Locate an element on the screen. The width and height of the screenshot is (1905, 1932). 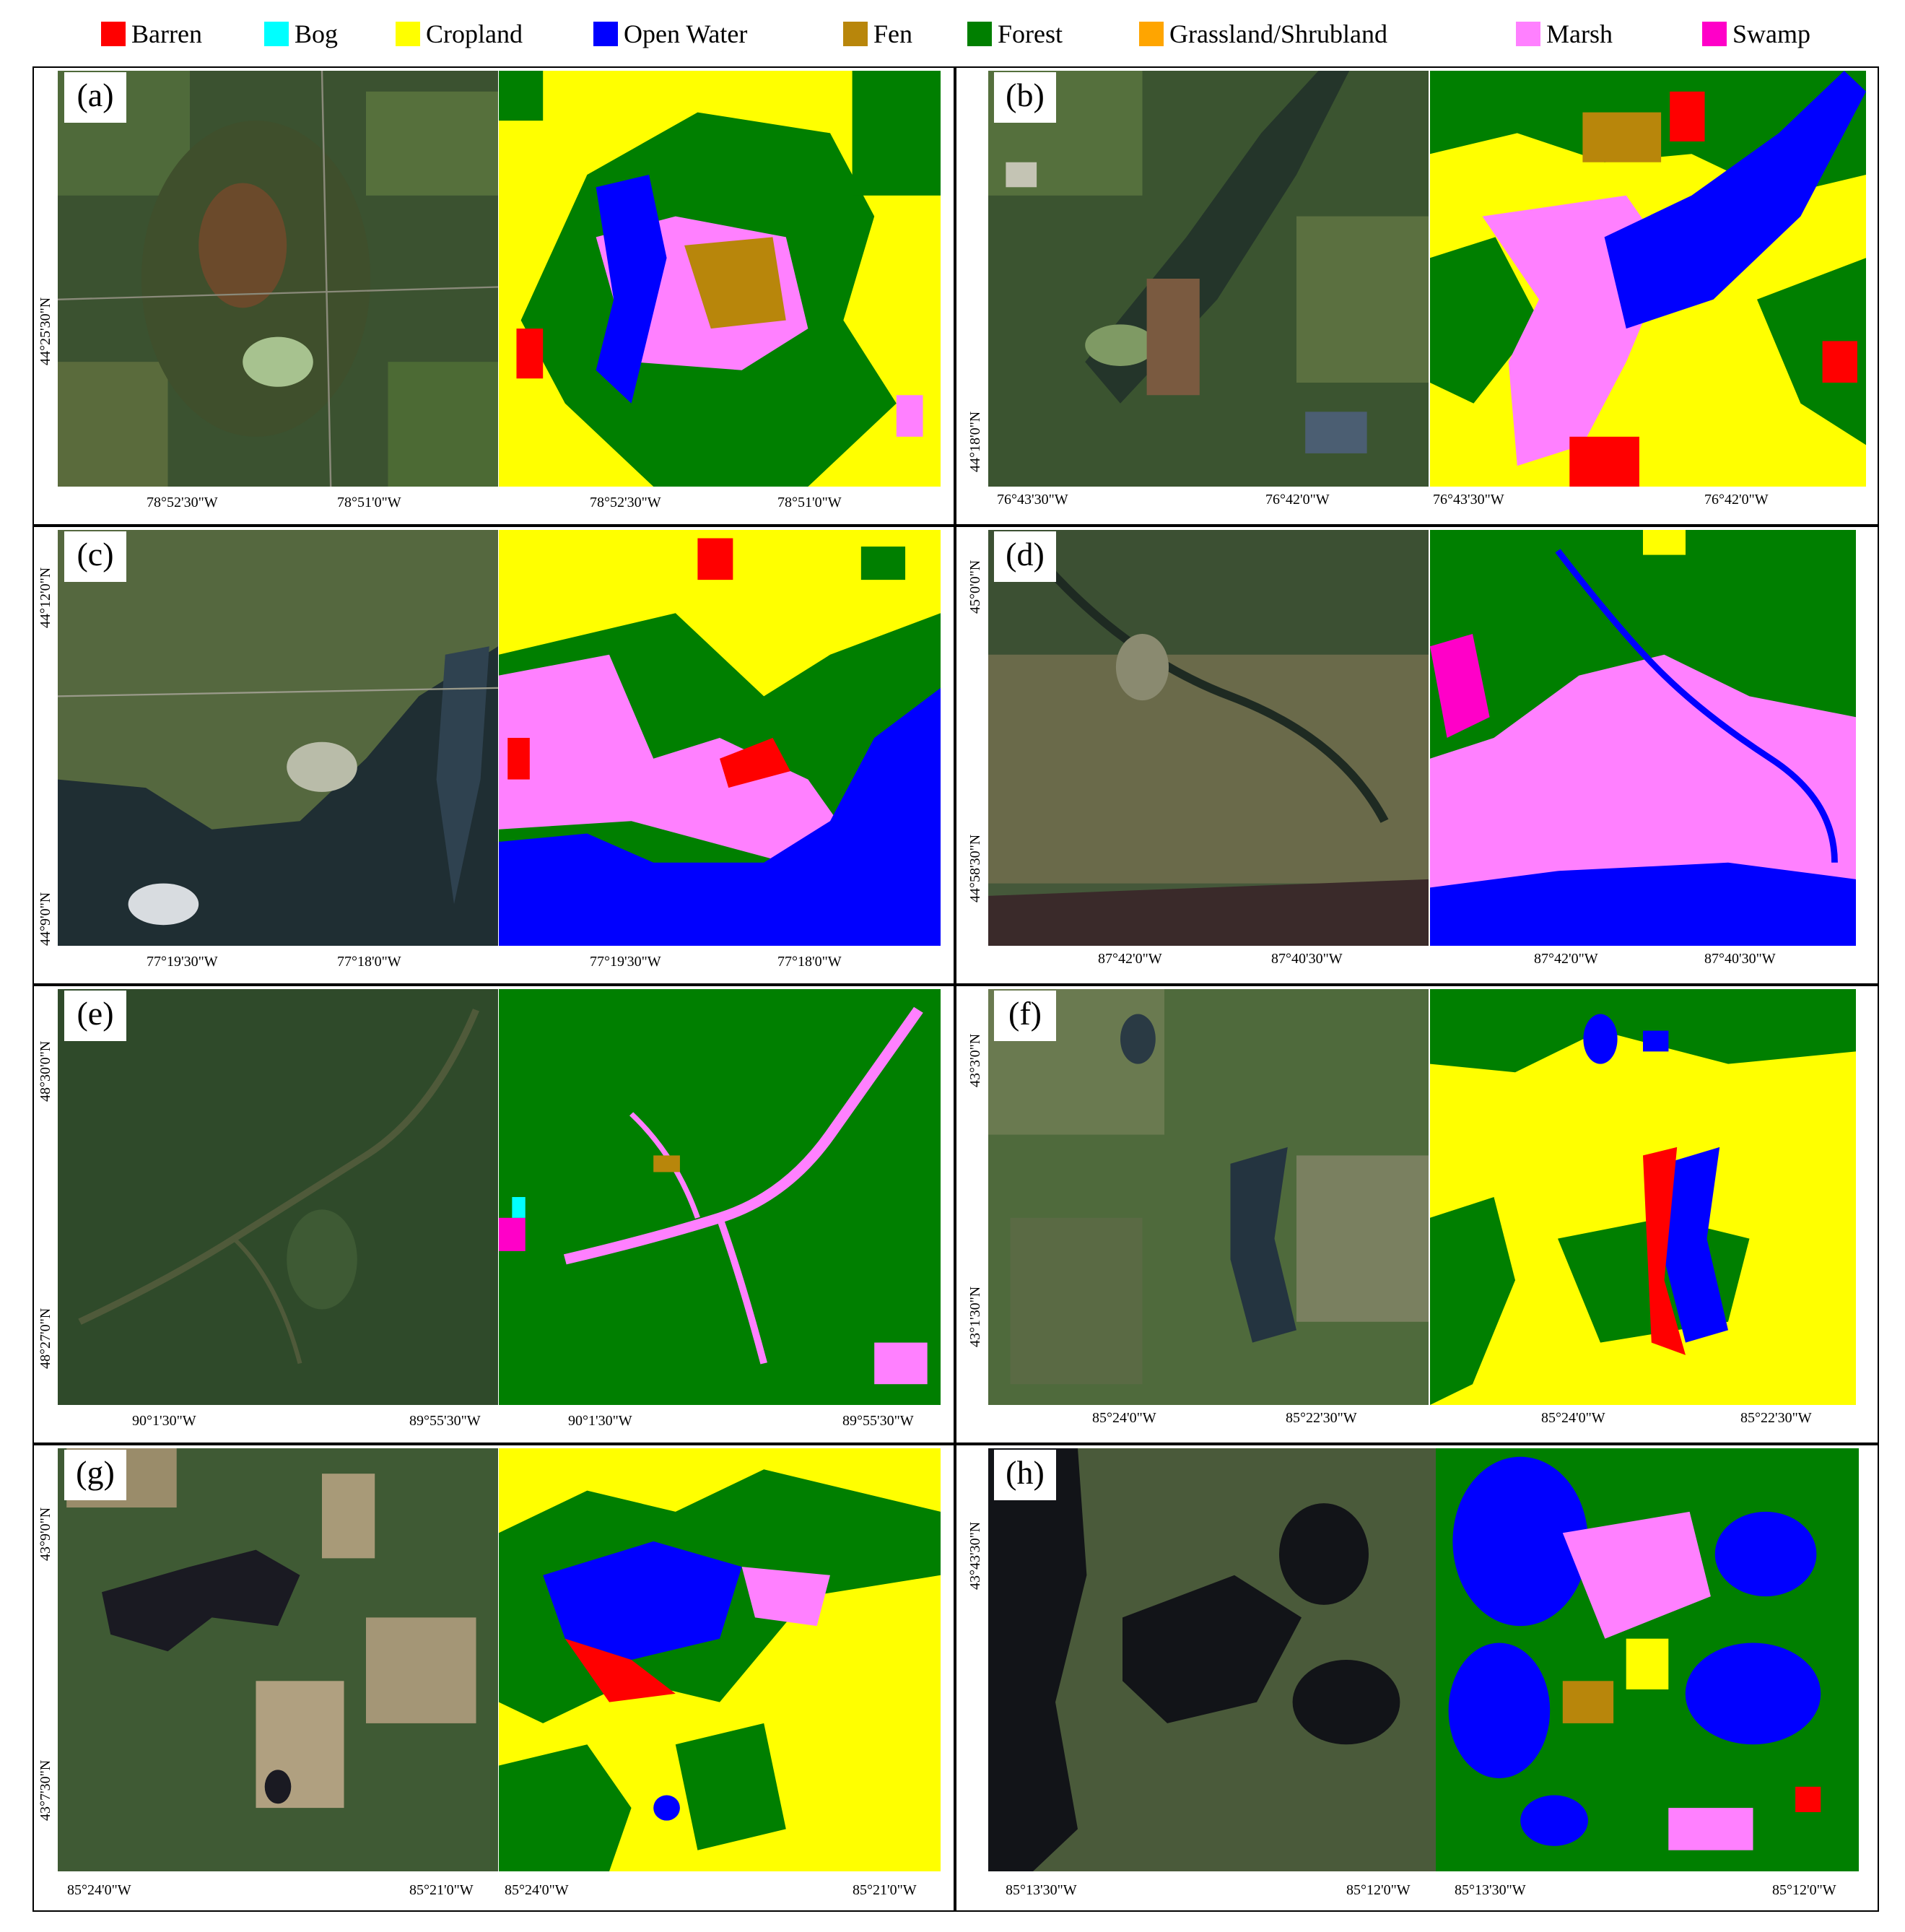
legend-swatch-grassland-shrubland is located at coordinates (1151, 34).